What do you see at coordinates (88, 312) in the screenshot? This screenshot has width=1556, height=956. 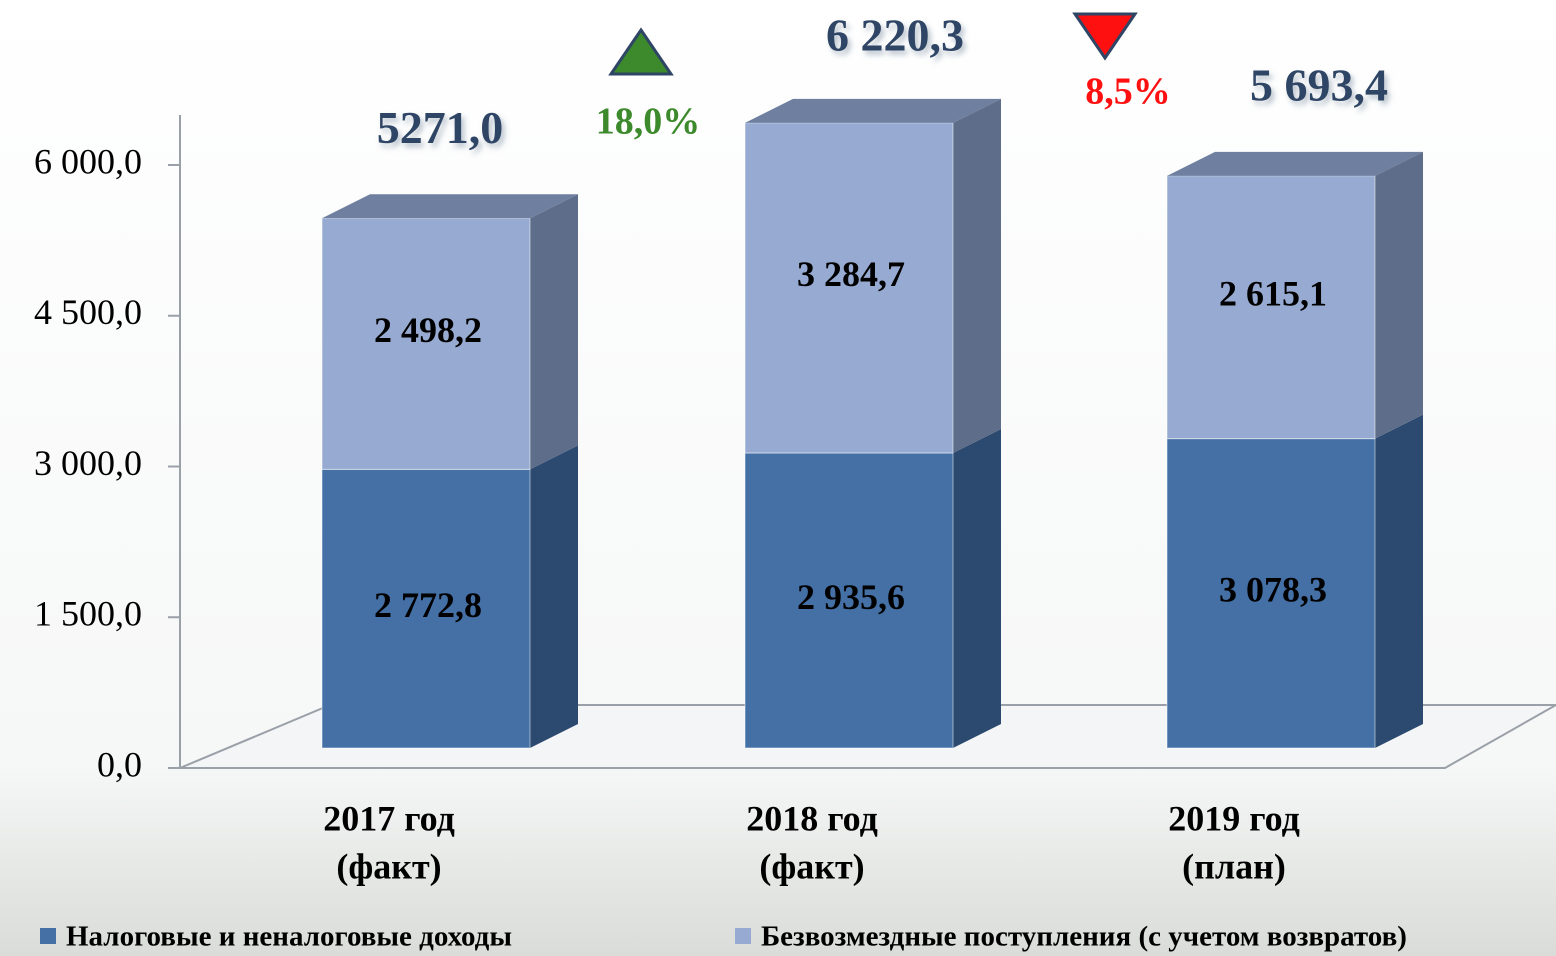 I see `y-tick-label: 4 500,0` at bounding box center [88, 312].